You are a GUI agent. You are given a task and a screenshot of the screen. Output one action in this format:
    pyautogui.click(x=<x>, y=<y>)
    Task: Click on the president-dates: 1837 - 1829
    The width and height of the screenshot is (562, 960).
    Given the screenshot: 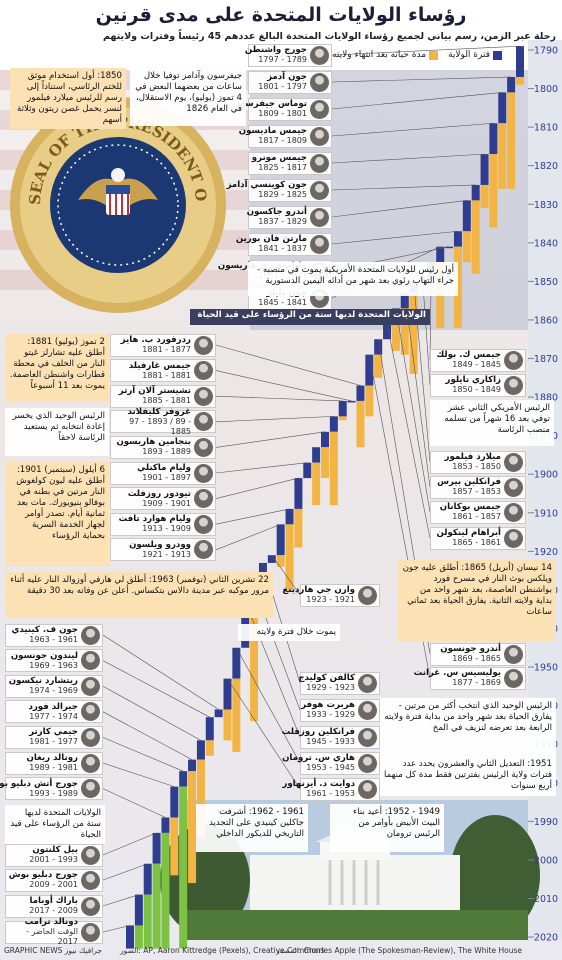 What is the action you would take?
    pyautogui.click(x=282, y=221)
    